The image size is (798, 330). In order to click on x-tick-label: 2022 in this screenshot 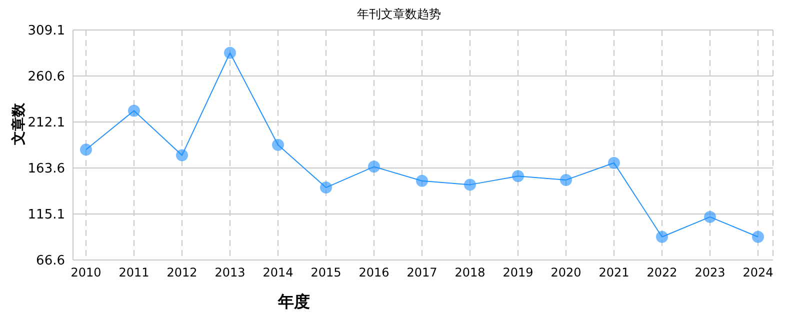, I will do `click(662, 273)`.